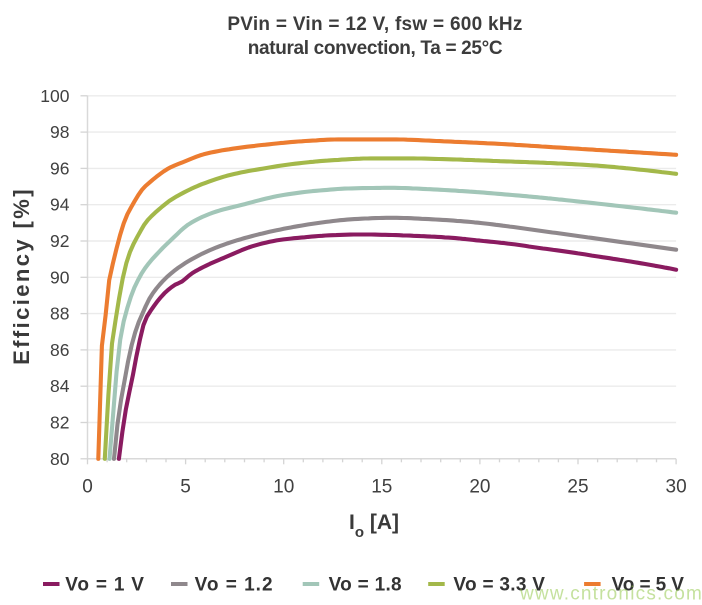 This screenshot has height=605, width=702. Describe the element at coordinates (54, 96) in the screenshot. I see `svg-text: 100` at that location.